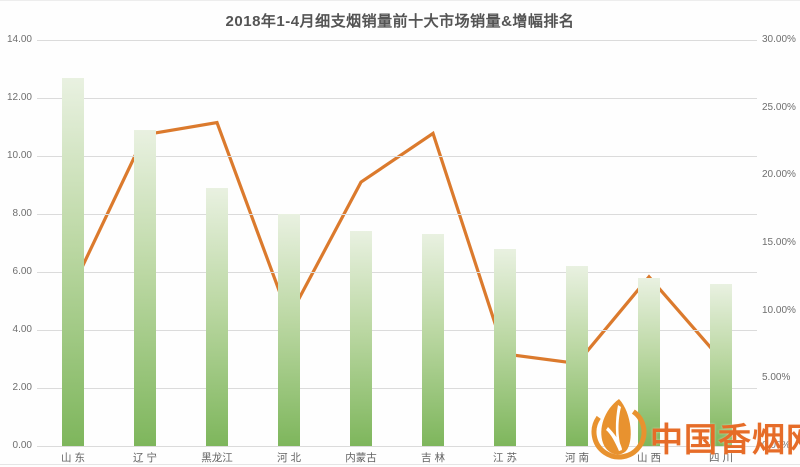 This screenshot has height=467, width=800. Describe the element at coordinates (721, 458) in the screenshot. I see `x-axis-category-label: 四 川` at that location.